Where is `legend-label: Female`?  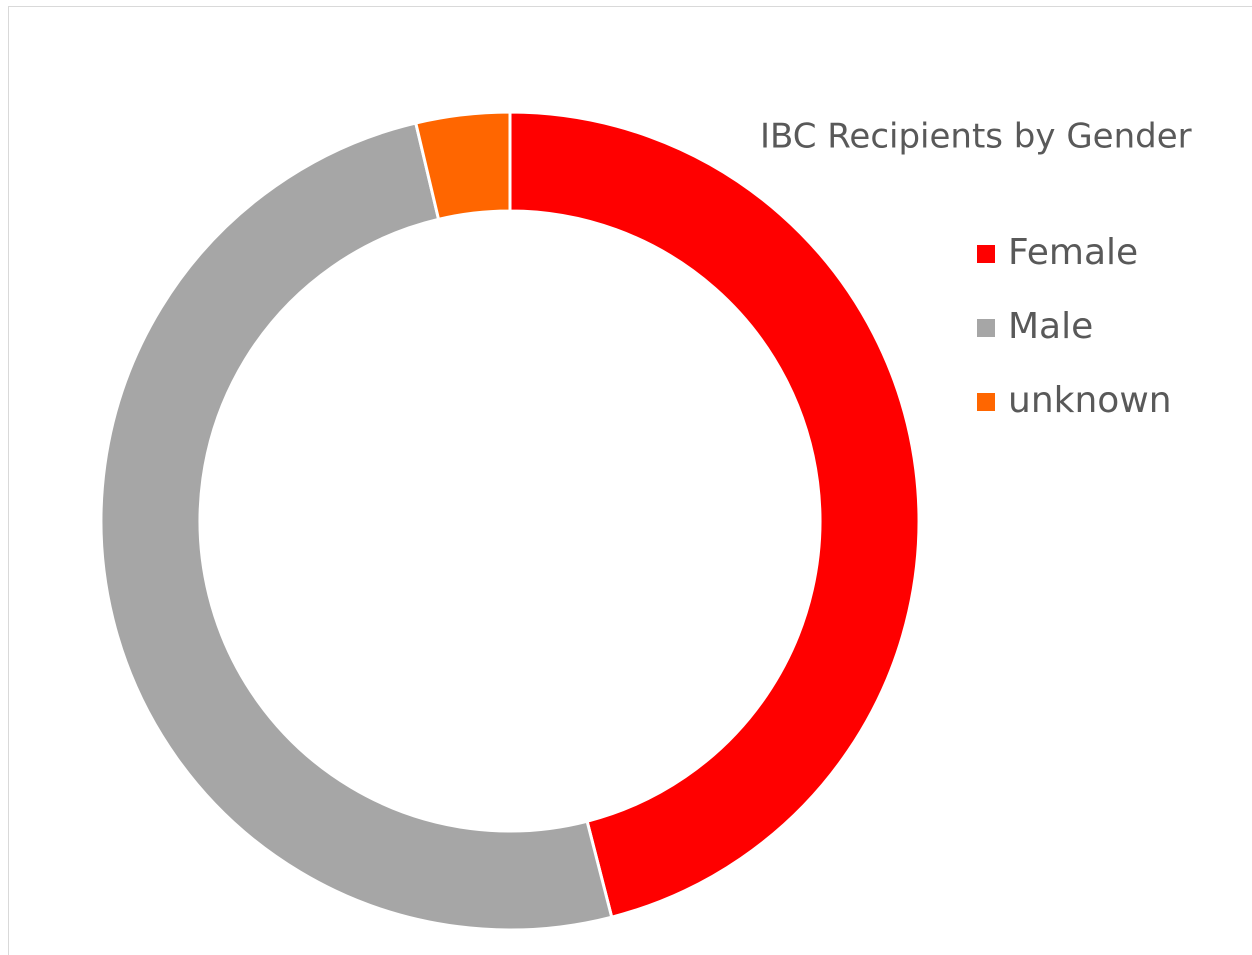 legend-label: Female is located at coordinates (1073, 252).